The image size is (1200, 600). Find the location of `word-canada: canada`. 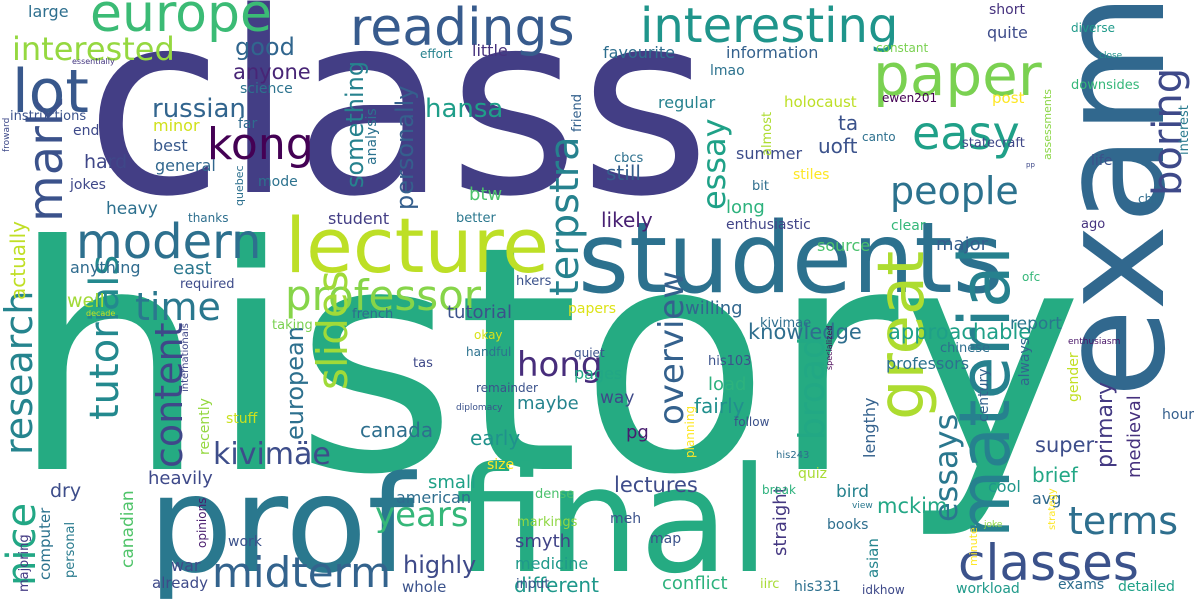

word-canada: canada is located at coordinates (397, 430).